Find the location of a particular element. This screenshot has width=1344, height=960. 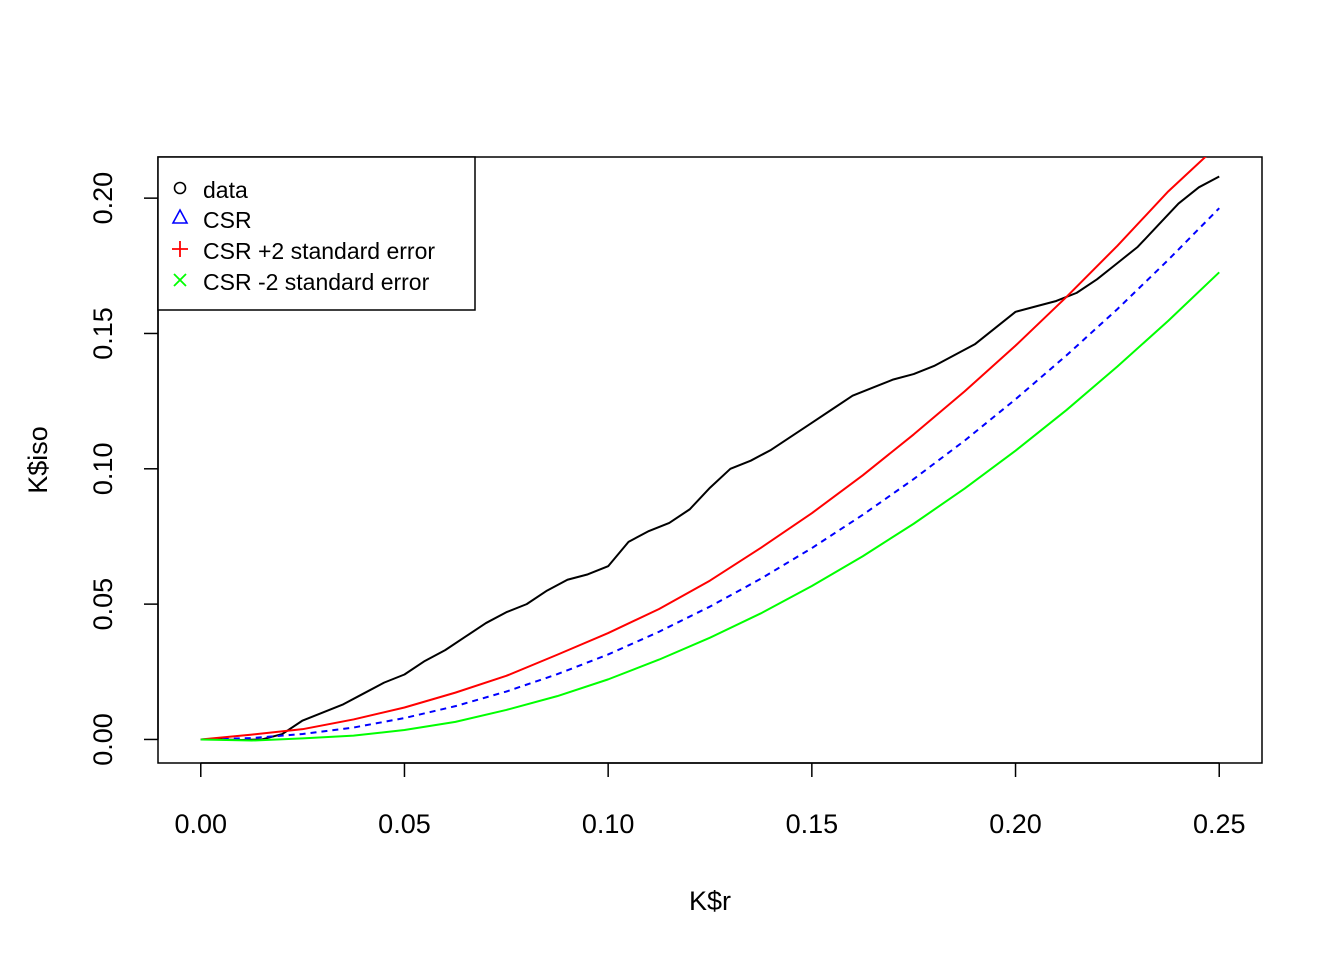

x-tick-label: 0.00 is located at coordinates (200, 824).